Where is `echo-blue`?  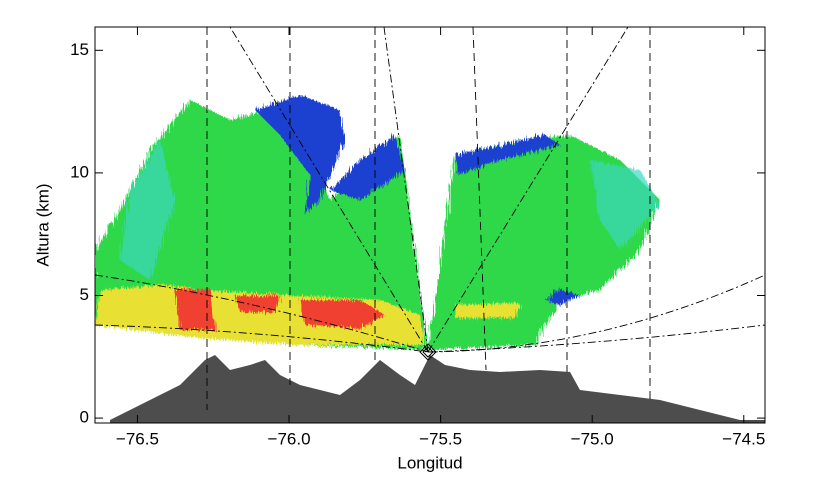
echo-blue is located at coordinates (330, 155).